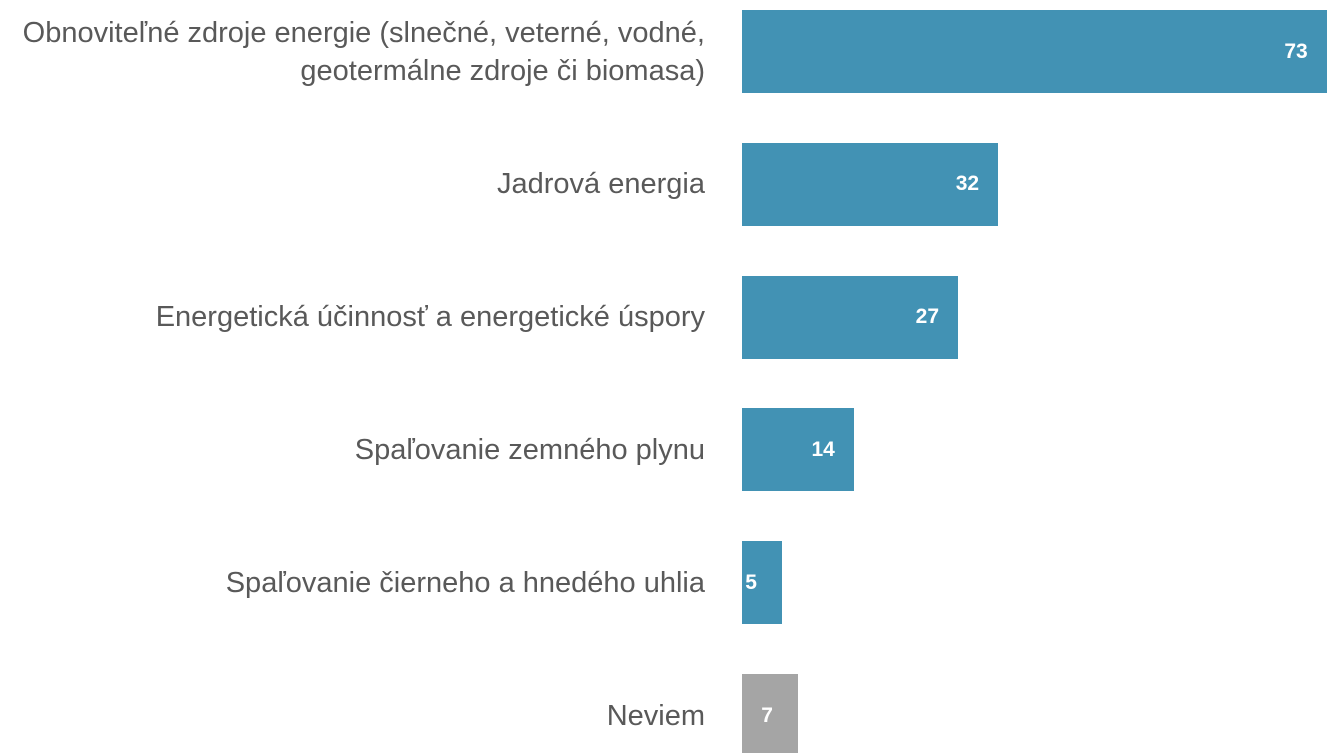 The width and height of the screenshot is (1327, 753). Describe the element at coordinates (655, 715) in the screenshot. I see `category-label: Neviem` at that location.